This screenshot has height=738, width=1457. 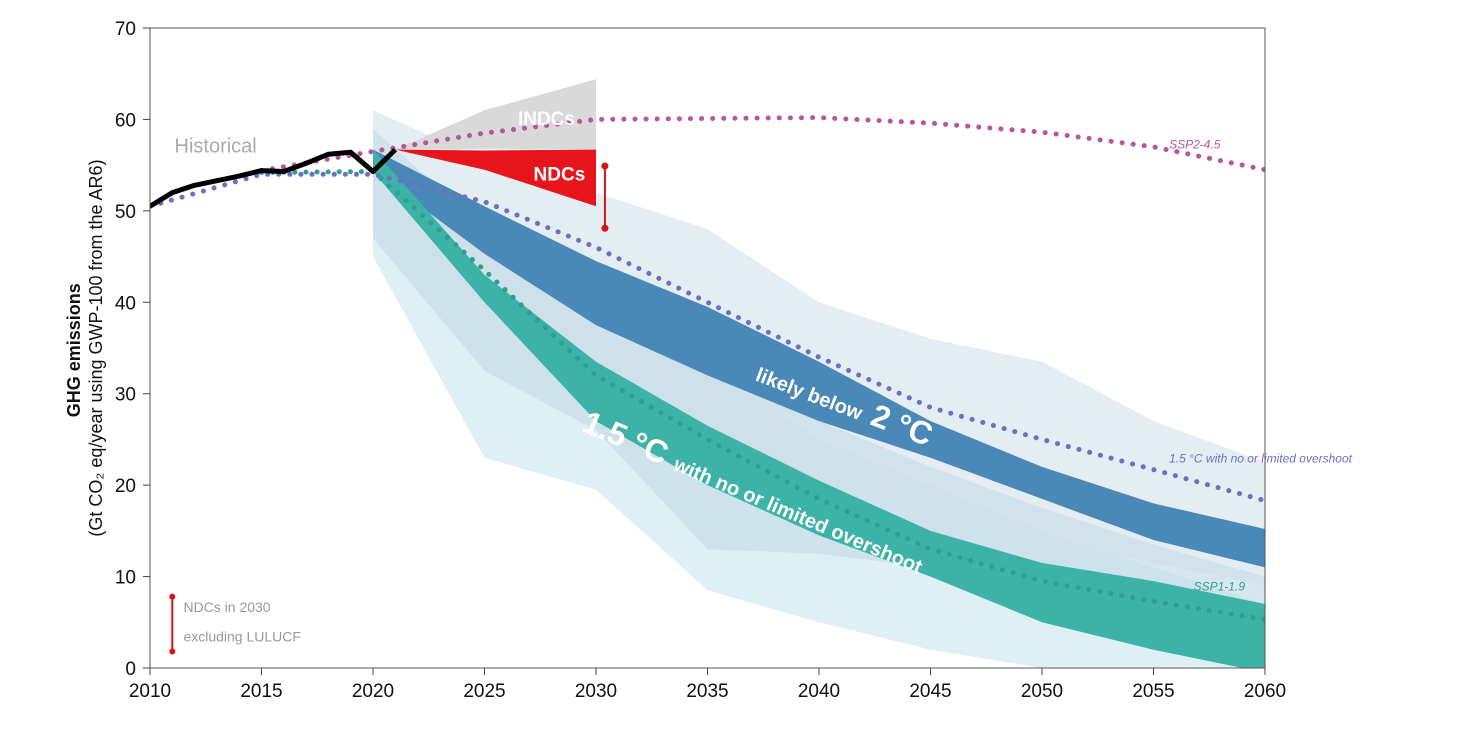 What do you see at coordinates (125, 486) in the screenshot?
I see `y-tick-label-20: 20` at bounding box center [125, 486].